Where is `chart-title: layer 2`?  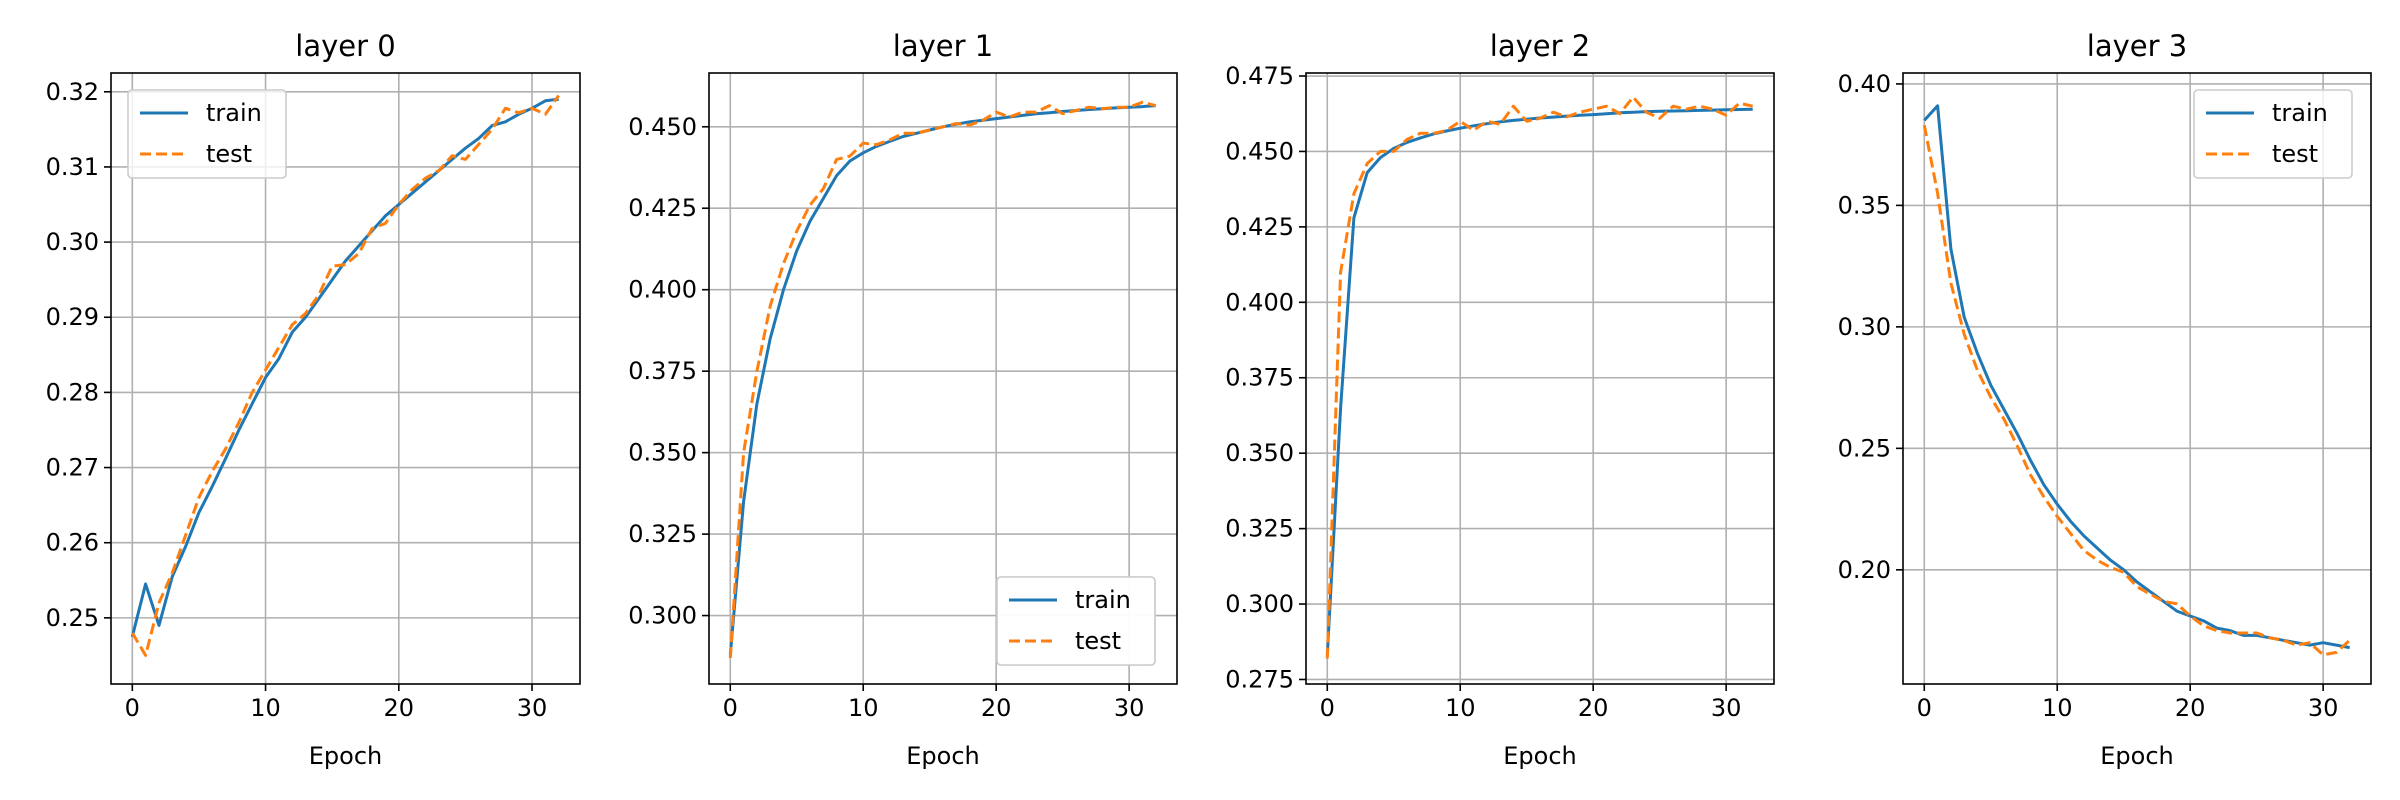 chart-title: layer 2 is located at coordinates (1540, 46).